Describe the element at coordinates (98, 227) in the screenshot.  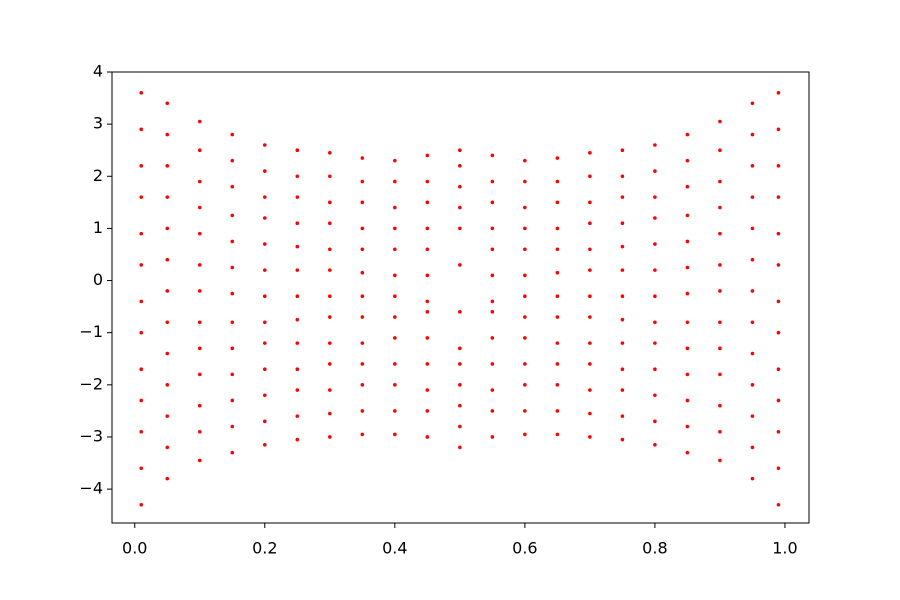
I see `y-tick-label: 1` at that location.